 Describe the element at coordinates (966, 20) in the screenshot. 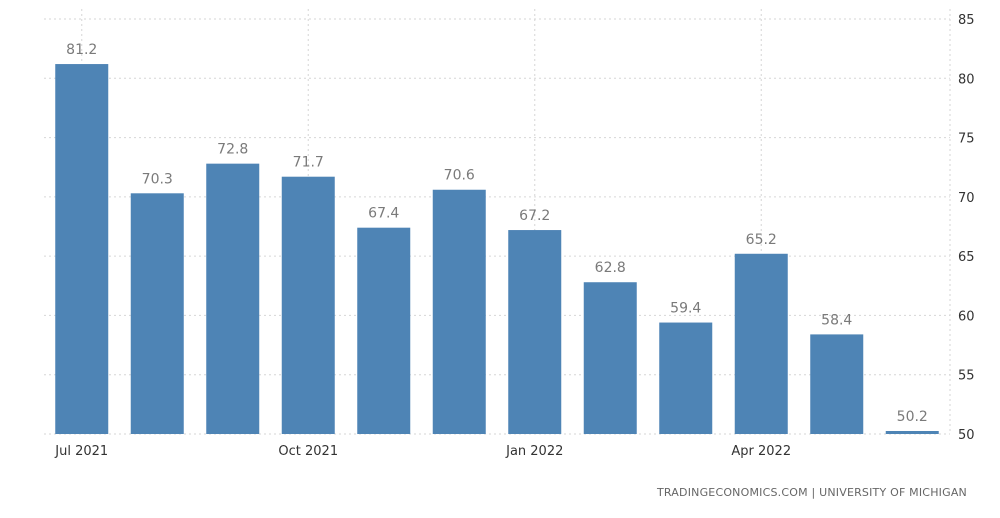

I see `y-tick-label: 85` at that location.